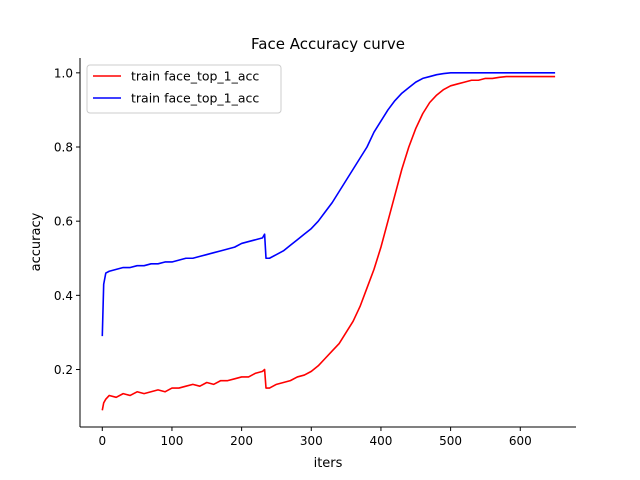  I want to click on x-axis-label: iters, so click(328, 463).